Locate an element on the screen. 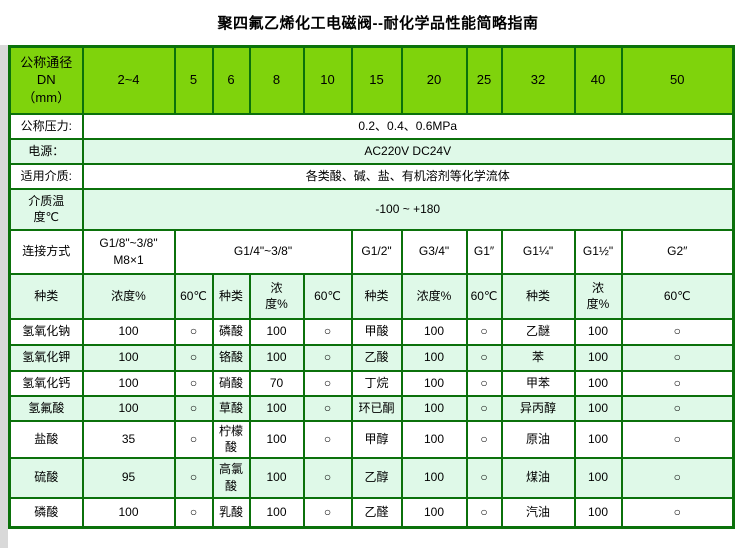 This screenshot has width=756, height=548. concentration-cell: 95 is located at coordinates (128, 477).